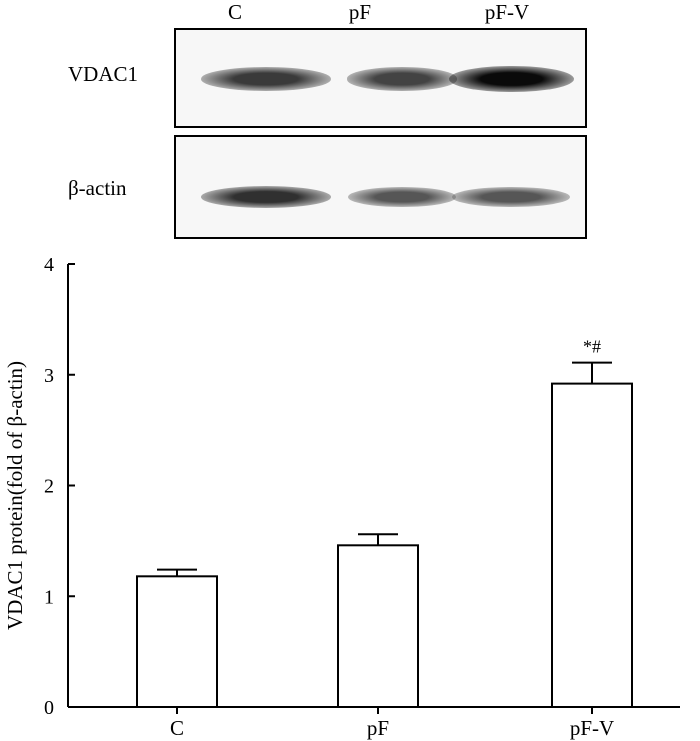  What do you see at coordinates (49, 597) in the screenshot?
I see `y-tick-label-1: 1` at bounding box center [49, 597].